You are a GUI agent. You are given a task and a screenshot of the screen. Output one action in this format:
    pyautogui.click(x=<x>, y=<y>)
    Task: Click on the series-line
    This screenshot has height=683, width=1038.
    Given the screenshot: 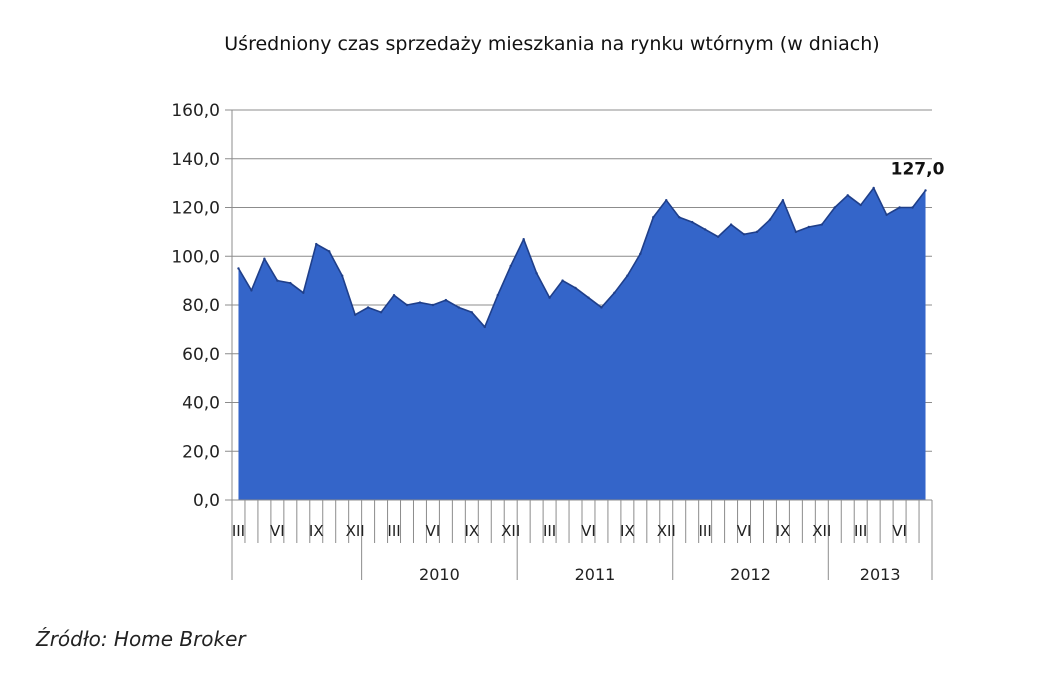 What is the action you would take?
    pyautogui.click(x=582, y=257)
    